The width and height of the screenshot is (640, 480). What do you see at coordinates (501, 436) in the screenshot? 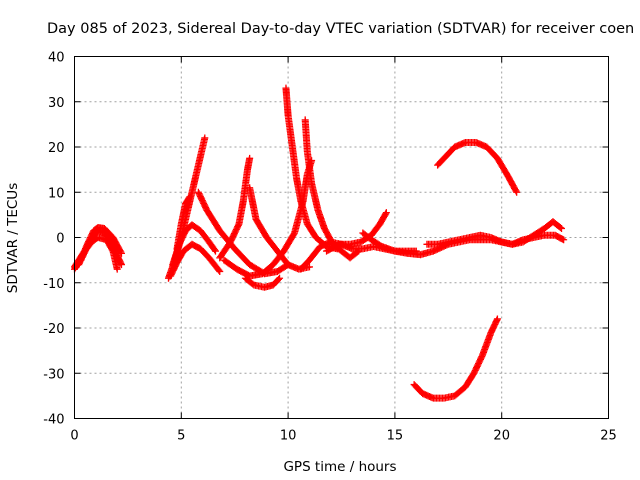
I see `x-tick-label: 20` at bounding box center [501, 436].